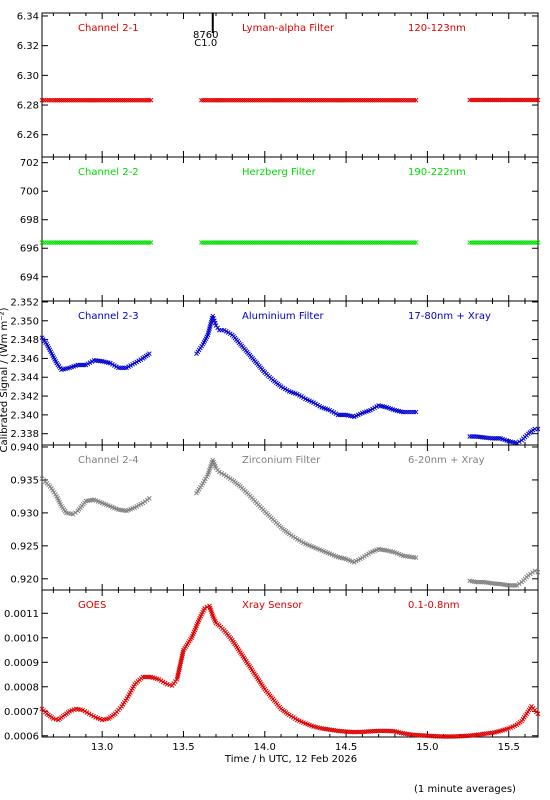  Describe the element at coordinates (24, 579) in the screenshot. I see `y-tick-label: 0.920` at that location.